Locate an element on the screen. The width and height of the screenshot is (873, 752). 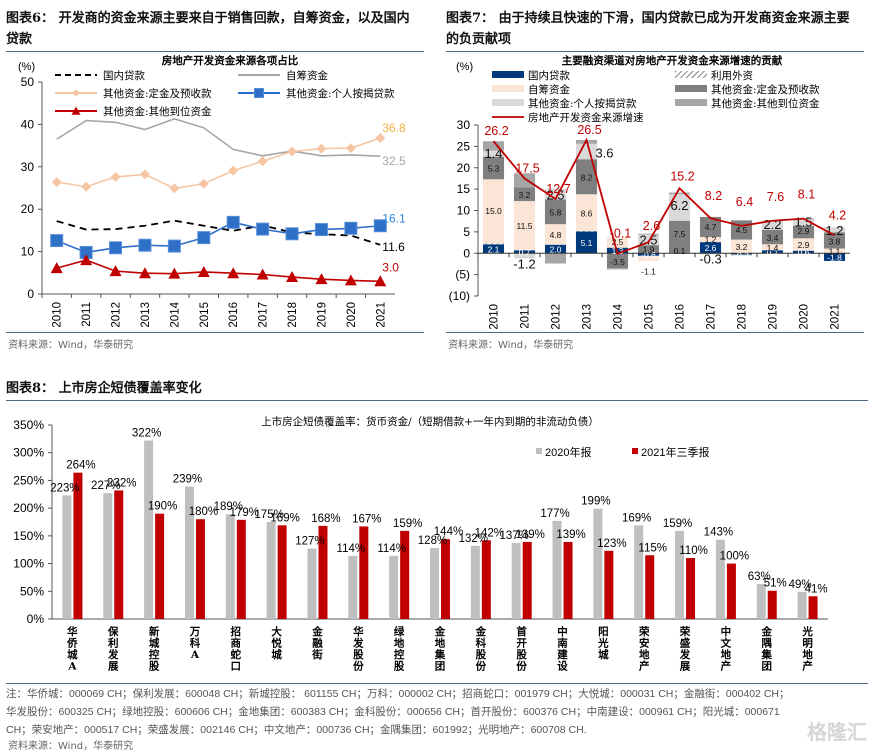
y-tick-label: 20 is located at coordinates (464, 168).